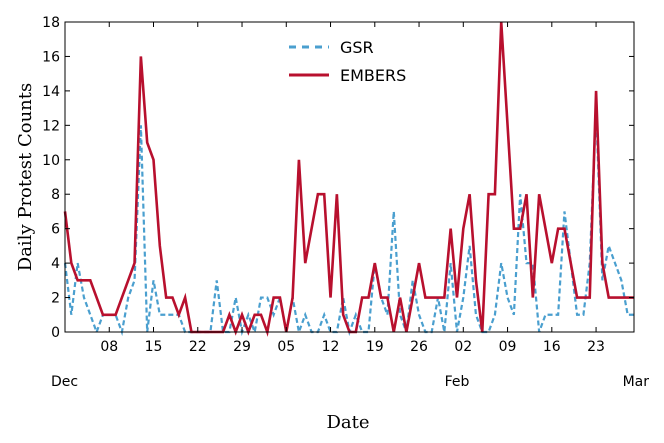  I want to click on y-tick-label: 18, so click(51, 23).